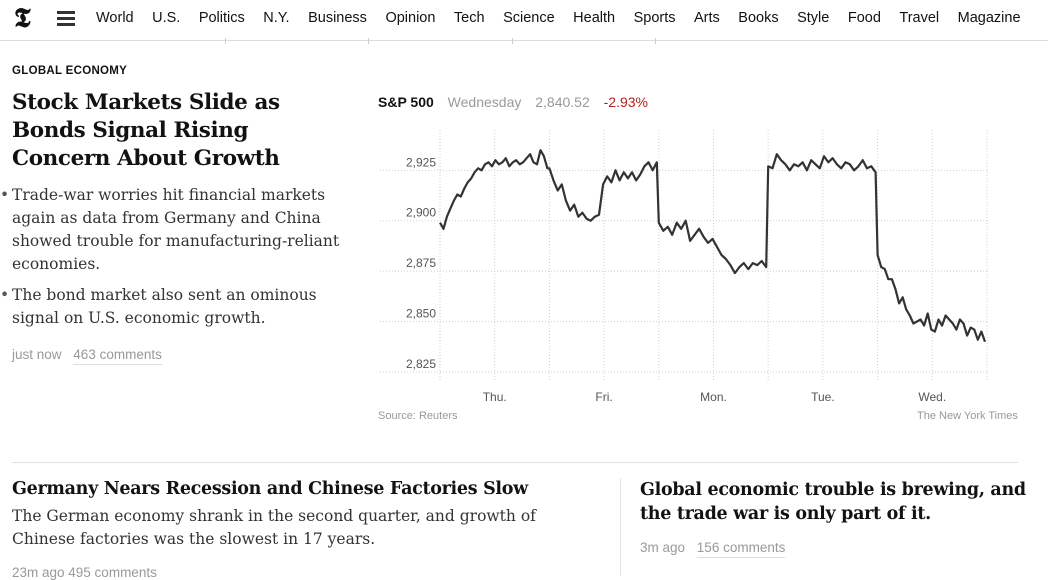 This screenshot has height=580, width=1048. I want to click on nav-link-science: Science, so click(529, 18).